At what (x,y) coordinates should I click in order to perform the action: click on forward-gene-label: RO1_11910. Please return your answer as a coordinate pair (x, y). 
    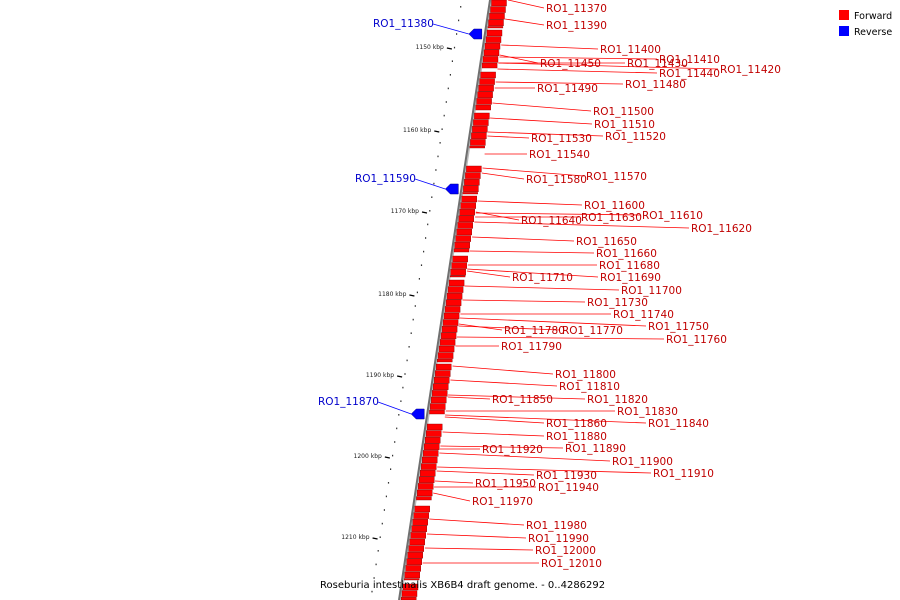
    Looking at the image, I should click on (683, 474).